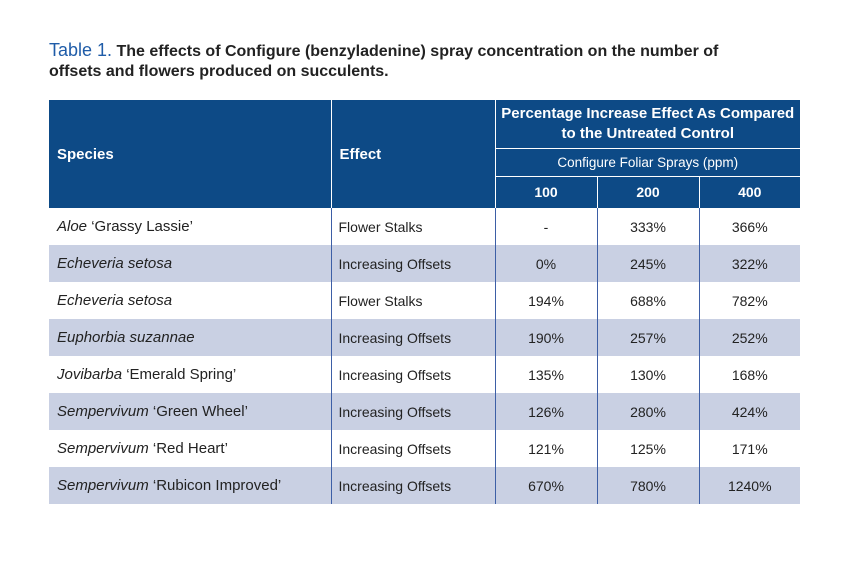  What do you see at coordinates (200, 411) in the screenshot?
I see `species-cultivar: ‘Green Wheel’` at bounding box center [200, 411].